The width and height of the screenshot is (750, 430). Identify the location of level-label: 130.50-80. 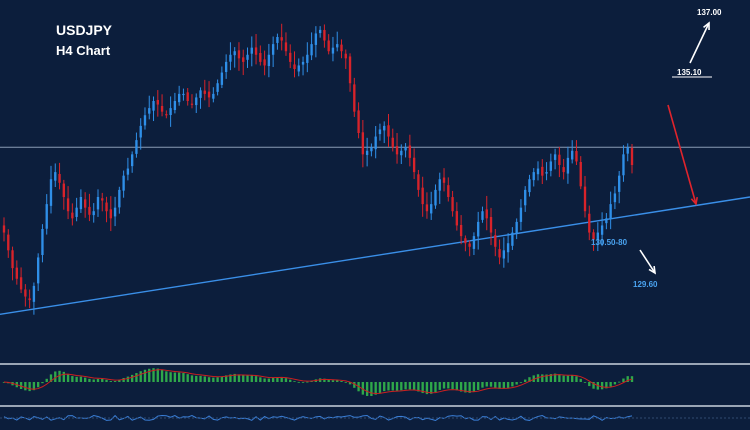
(609, 242).